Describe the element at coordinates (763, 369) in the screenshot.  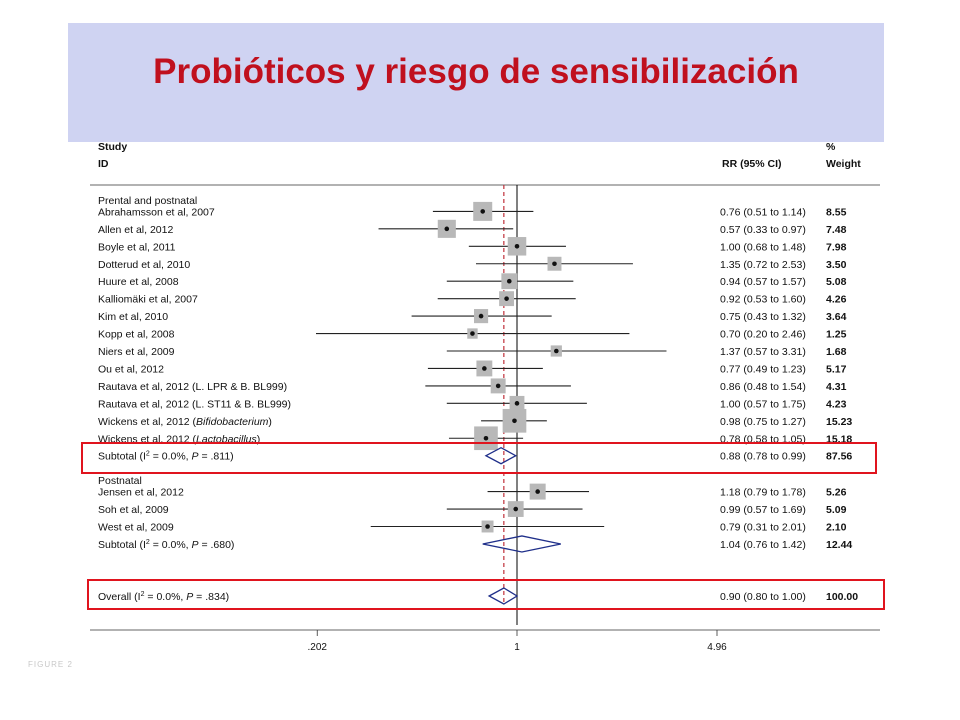
I see `ci-text: 0.77 (0.49 to 1.23)` at that location.